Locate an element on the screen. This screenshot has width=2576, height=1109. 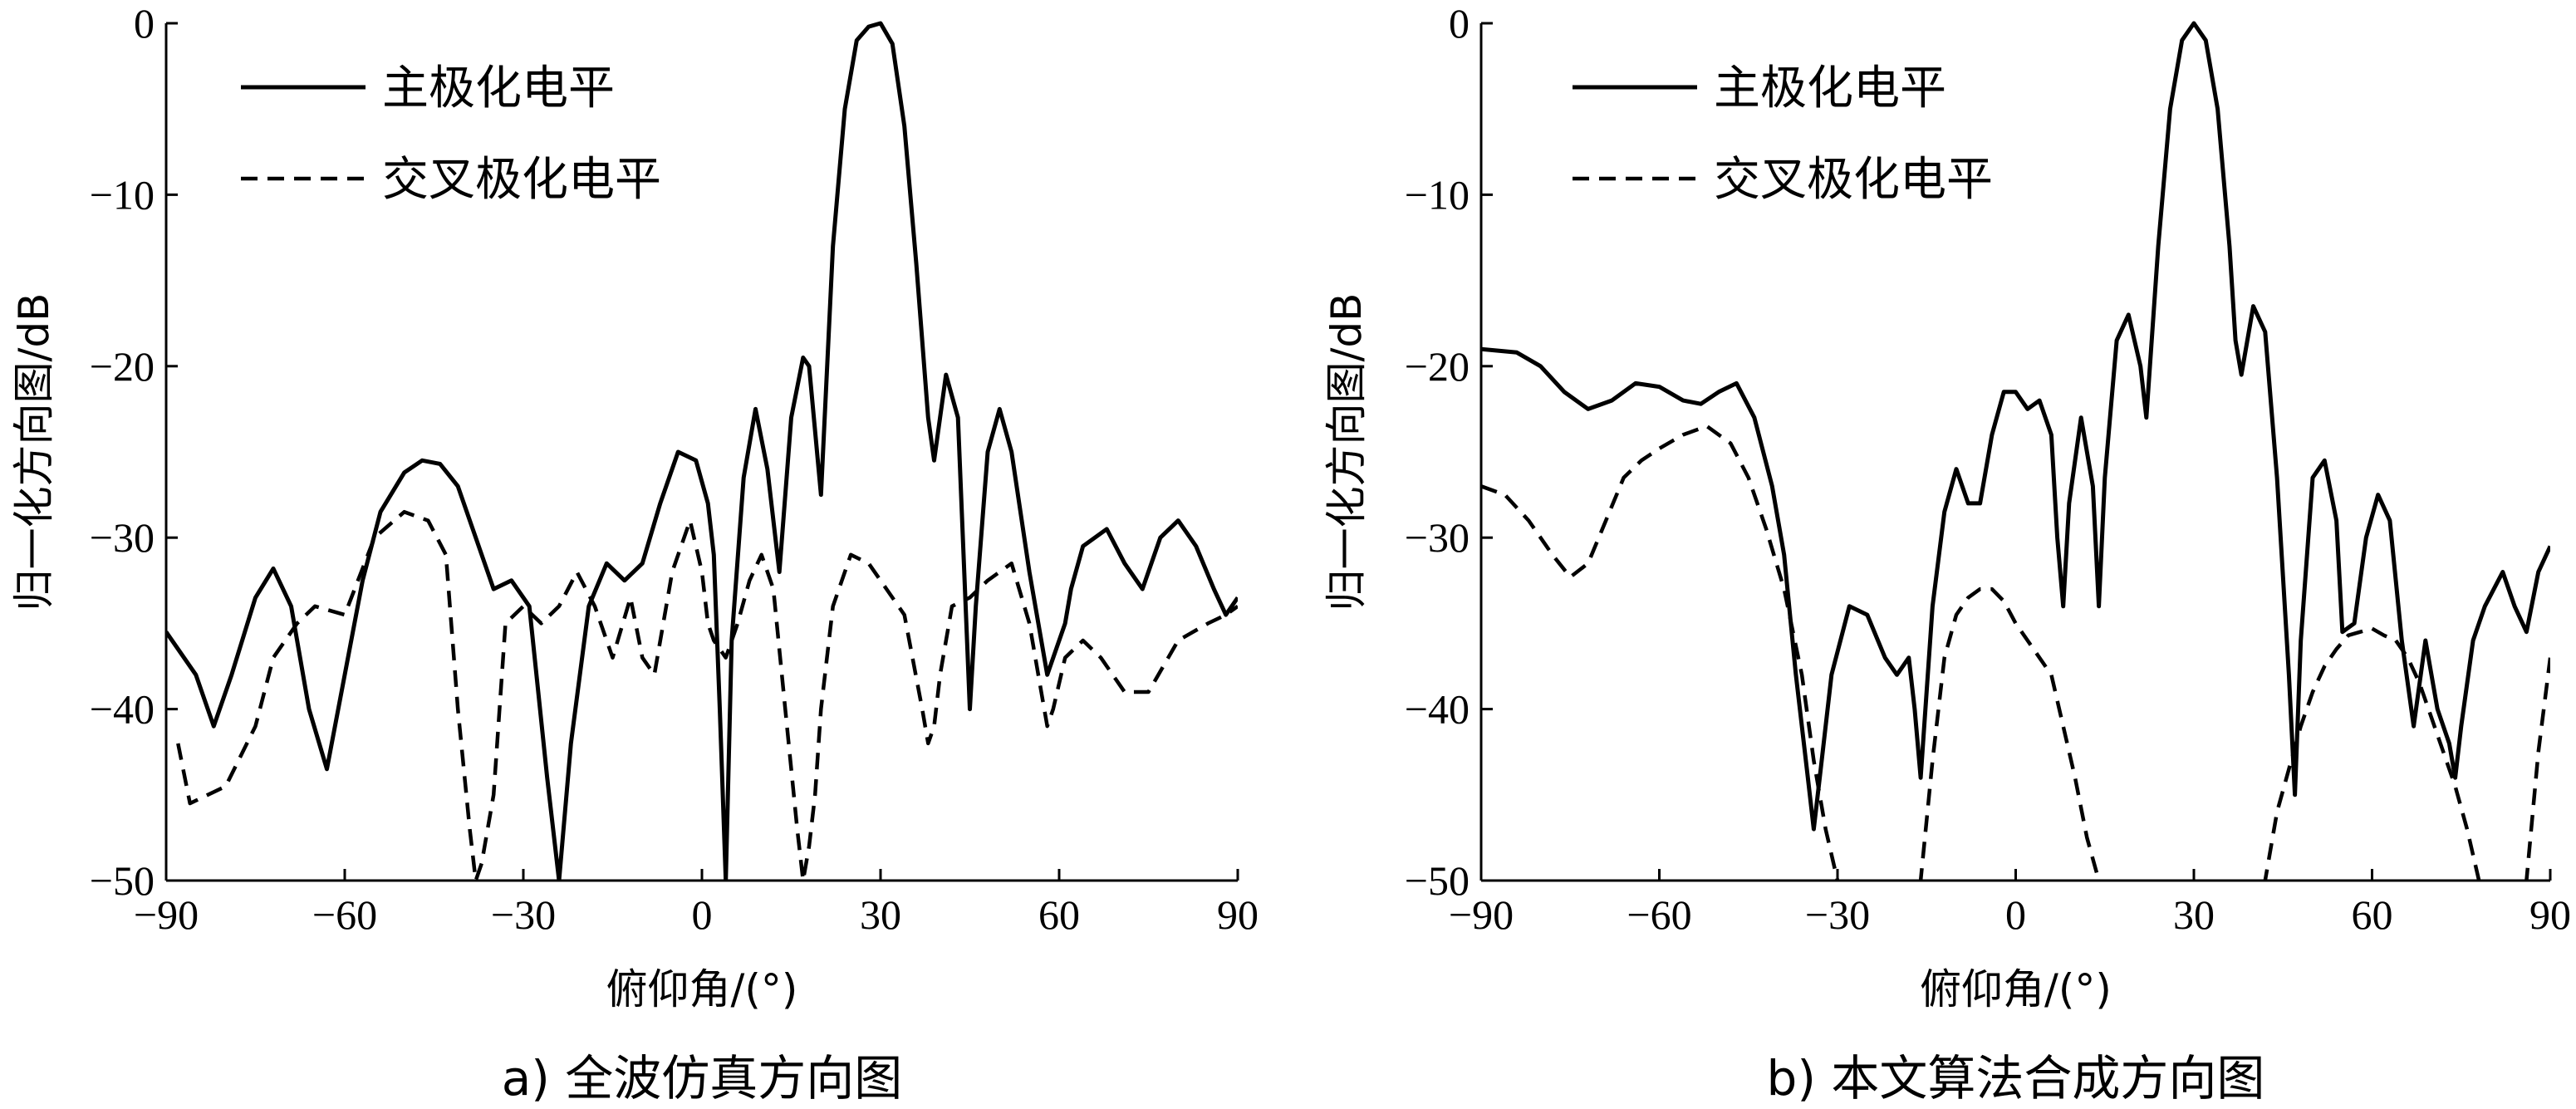
panel-caption: b) 本文算法合成方向图 is located at coordinates (2016, 1078).